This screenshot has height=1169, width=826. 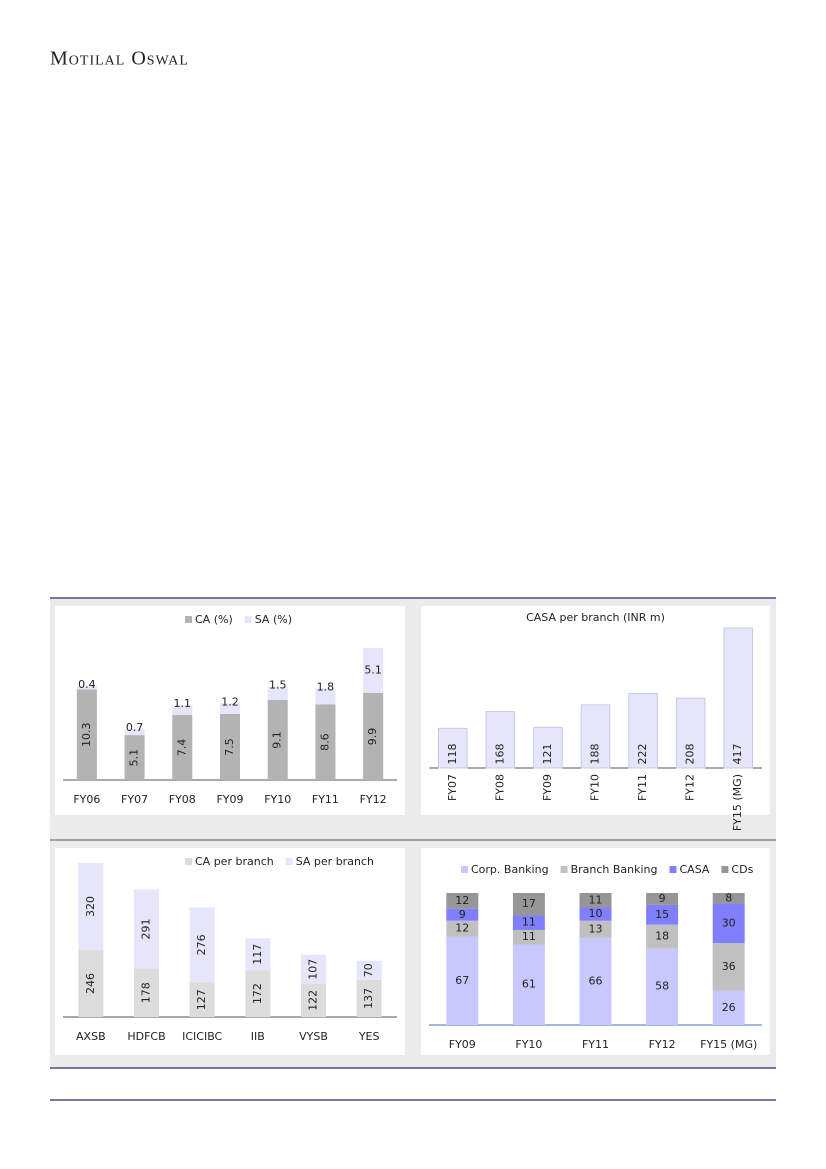 I want to click on legend-label: Branch Banking, so click(x=614, y=869).